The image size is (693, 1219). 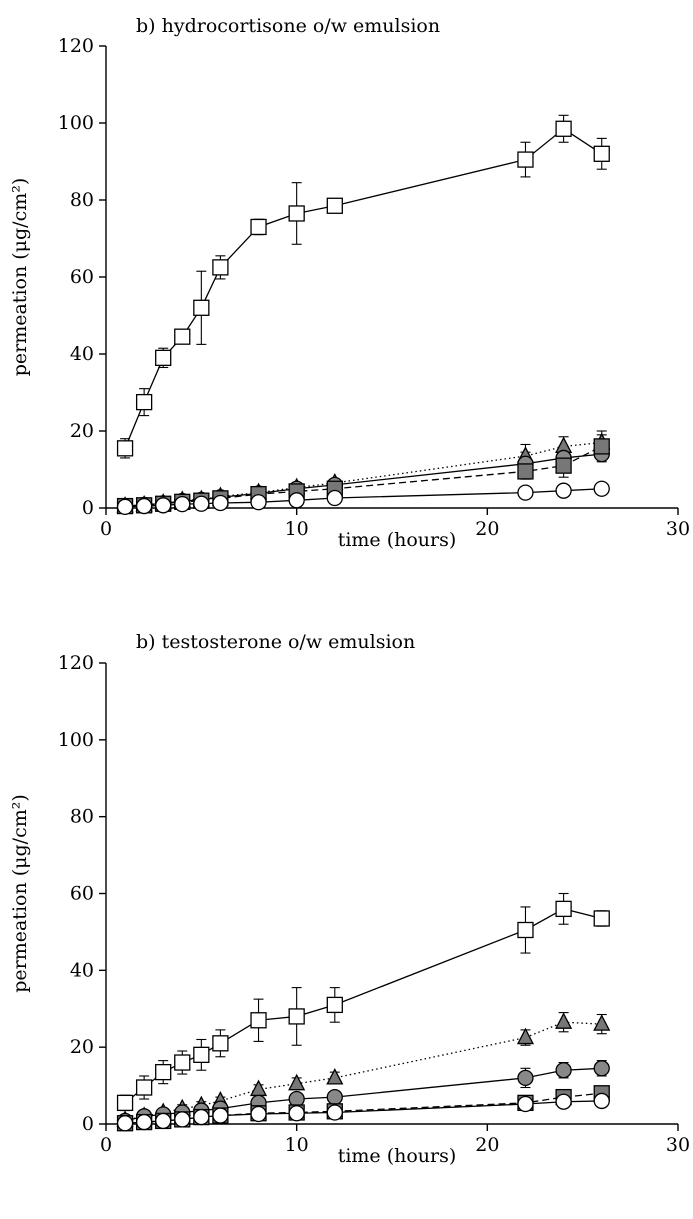 I want to click on y-tick-label: 0, so click(x=88, y=508).